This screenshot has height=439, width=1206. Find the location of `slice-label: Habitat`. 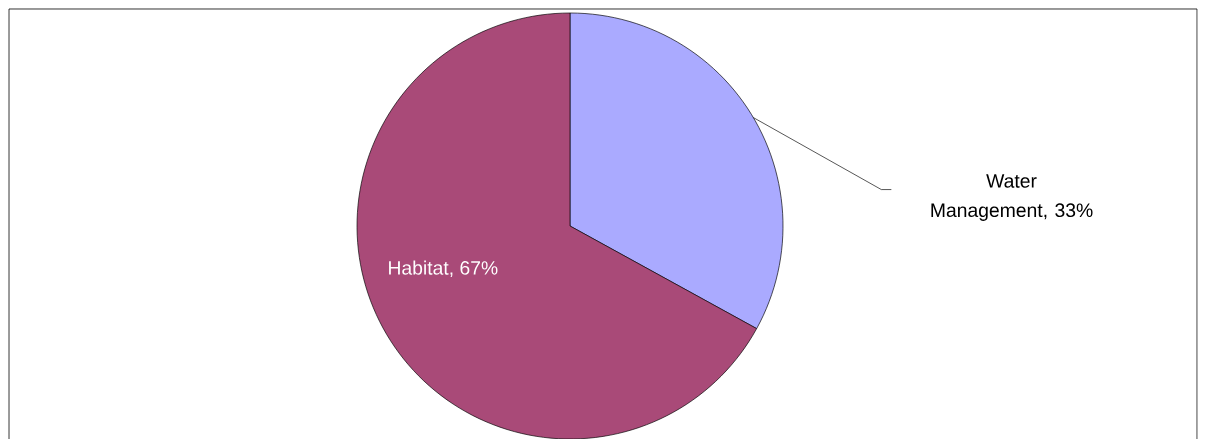

slice-label: Habitat is located at coordinates (419, 267).